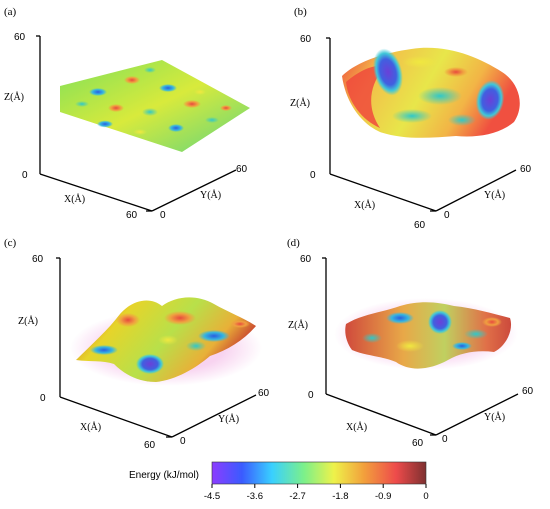 This screenshot has width=550, height=509. Describe the element at coordinates (300, 12) in the screenshot. I see `panel-label: (b)` at that location.